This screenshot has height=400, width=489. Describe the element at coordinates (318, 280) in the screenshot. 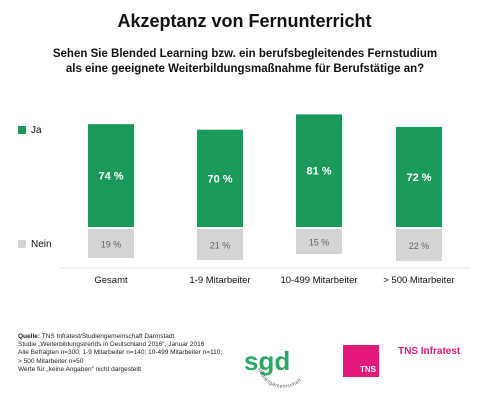

I see `category-label-2: 10-499 Mitarbeiter` at that location.